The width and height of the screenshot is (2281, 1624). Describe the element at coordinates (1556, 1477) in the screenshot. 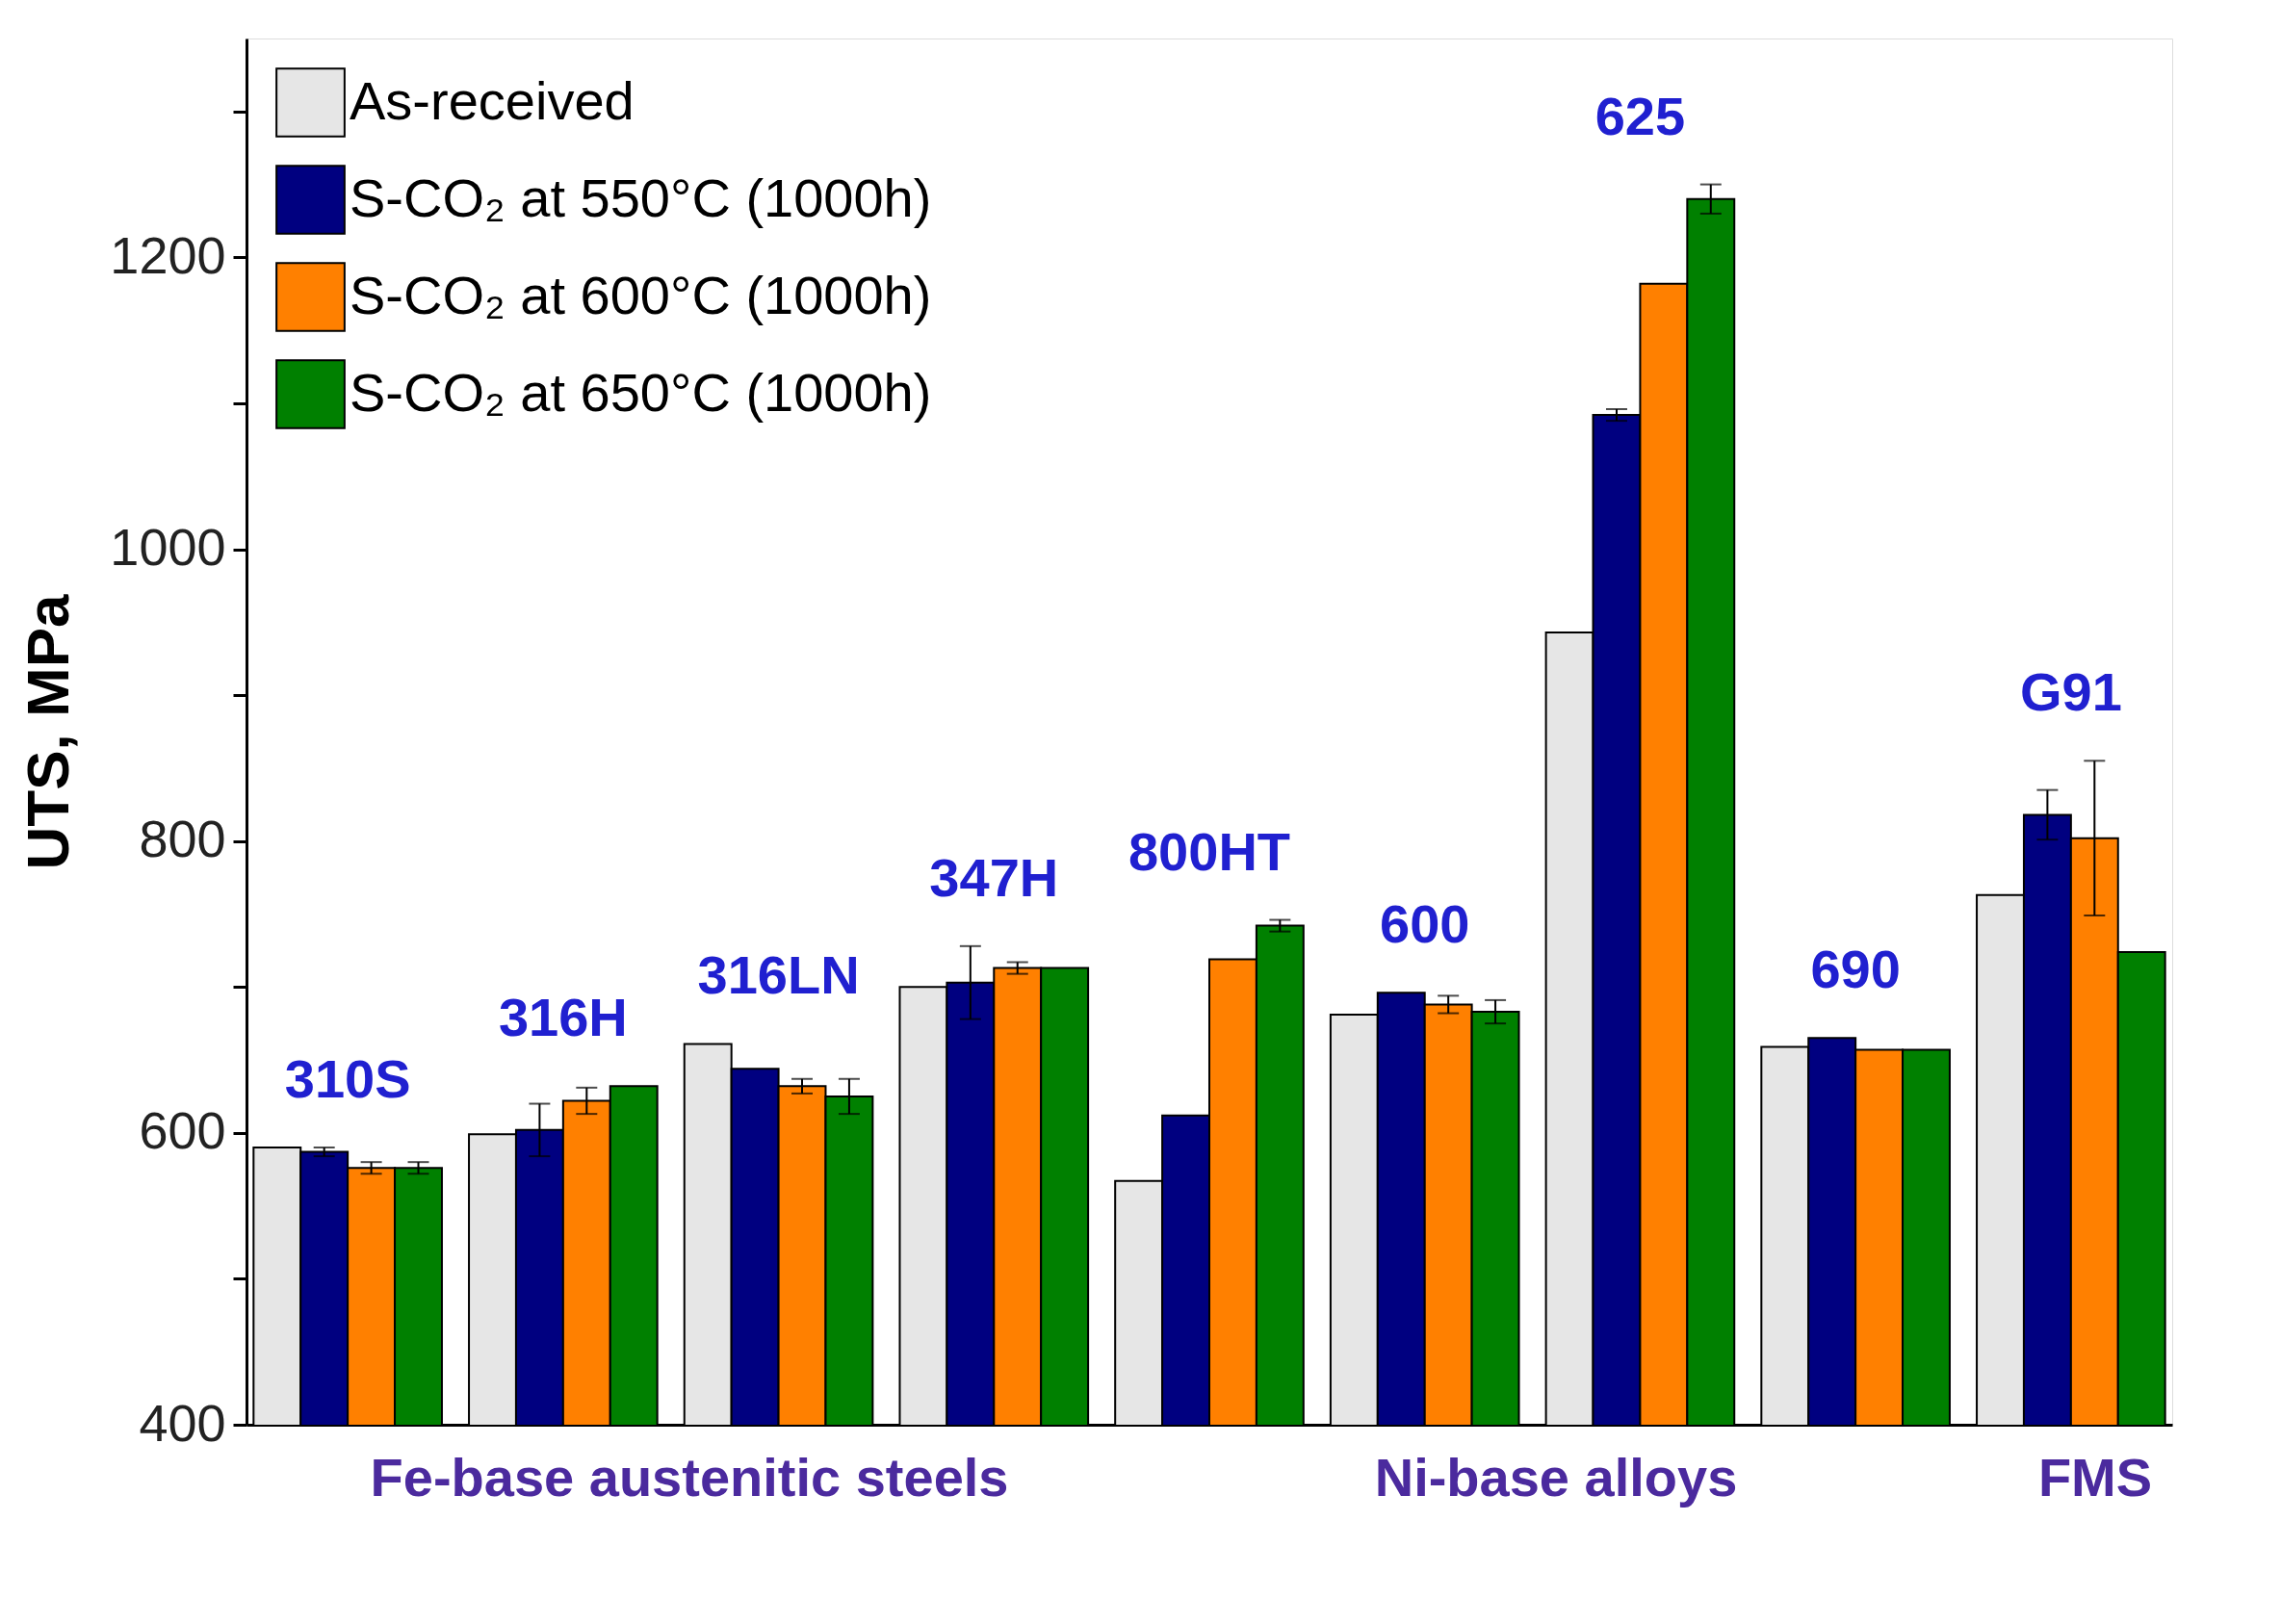

I see `text: Ni-base alloys` at that location.